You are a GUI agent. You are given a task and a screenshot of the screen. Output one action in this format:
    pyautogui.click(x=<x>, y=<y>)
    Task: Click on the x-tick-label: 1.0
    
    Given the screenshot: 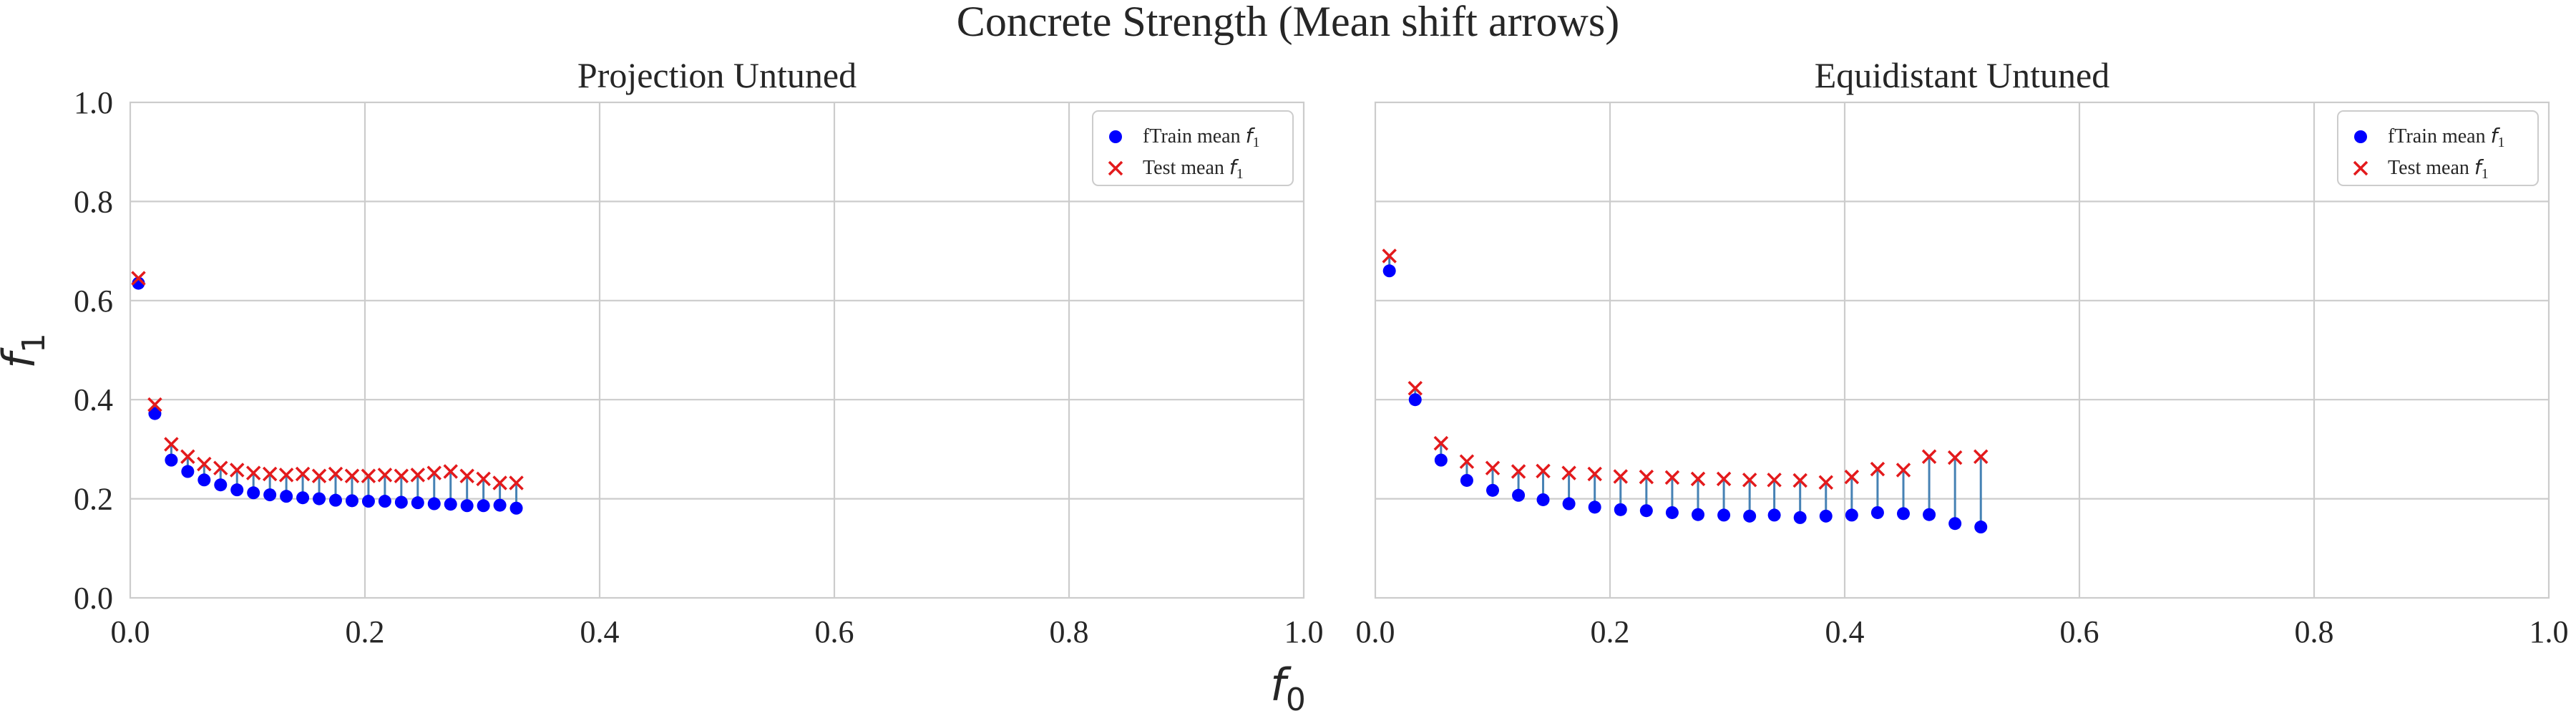 What is the action you would take?
    pyautogui.click(x=1304, y=631)
    